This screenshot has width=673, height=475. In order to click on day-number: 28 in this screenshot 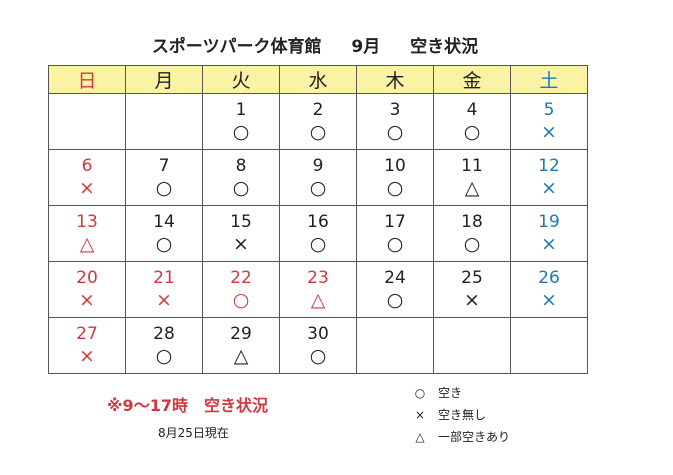, I will do `click(164, 334)`.